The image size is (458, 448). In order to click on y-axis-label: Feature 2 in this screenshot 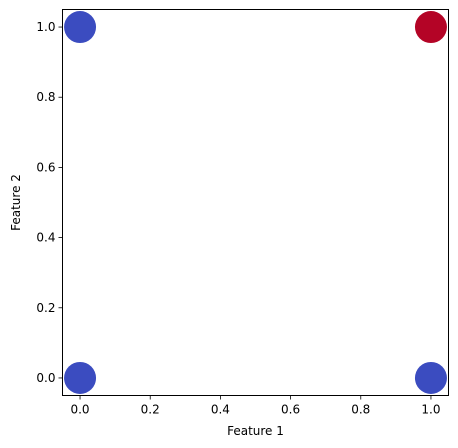, I will do `click(16, 202)`.